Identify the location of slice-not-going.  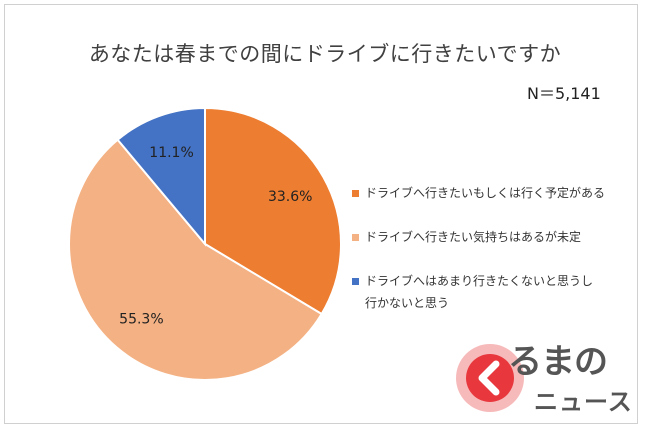
(161, 176).